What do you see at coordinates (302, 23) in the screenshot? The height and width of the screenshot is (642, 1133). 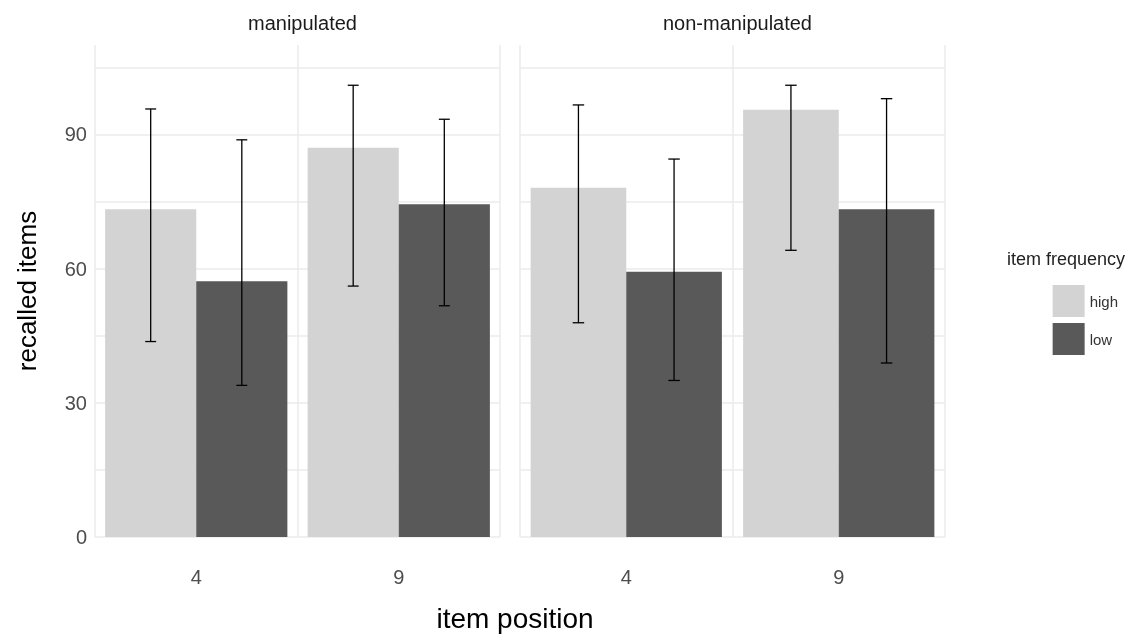 I see `chart-title: manipulated` at bounding box center [302, 23].